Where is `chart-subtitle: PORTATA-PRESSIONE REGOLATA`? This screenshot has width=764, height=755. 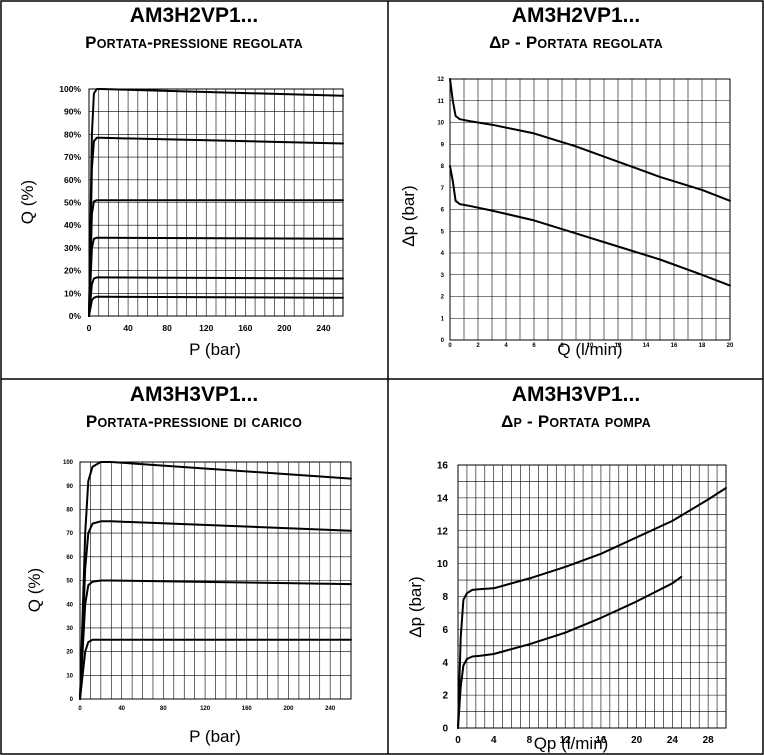
chart-subtitle: PORTATA-PRESSIONE REGOLATA is located at coordinates (194, 43).